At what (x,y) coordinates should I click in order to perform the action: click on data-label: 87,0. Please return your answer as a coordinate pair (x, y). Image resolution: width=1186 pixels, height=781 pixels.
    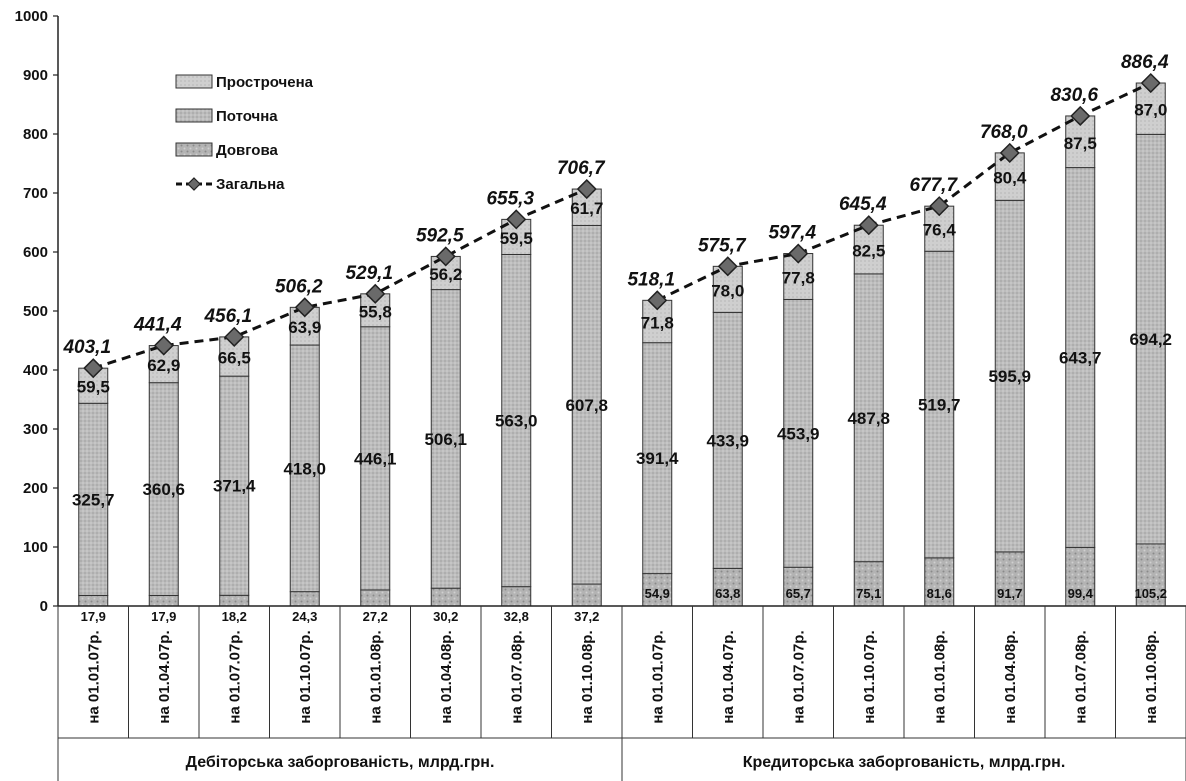
    Looking at the image, I should click on (1150, 110).